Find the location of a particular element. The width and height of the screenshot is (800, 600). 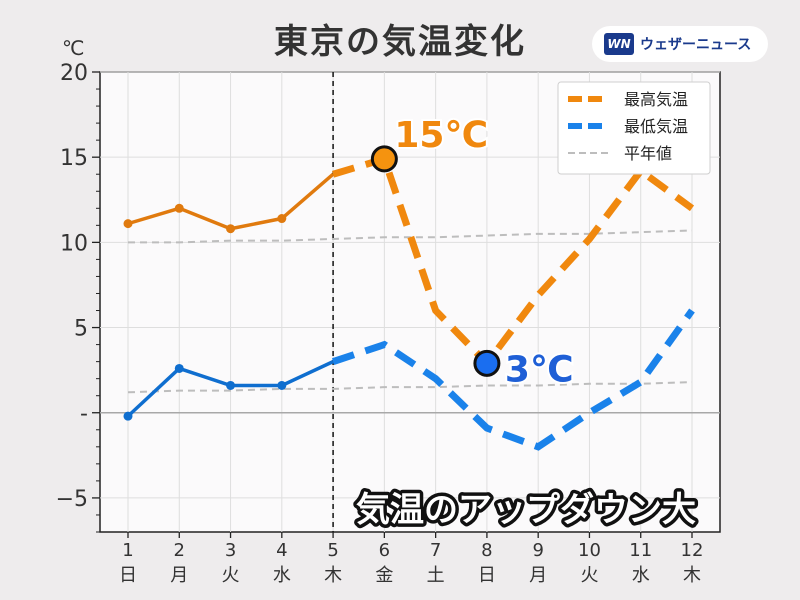

legend-box is located at coordinates (634, 128).